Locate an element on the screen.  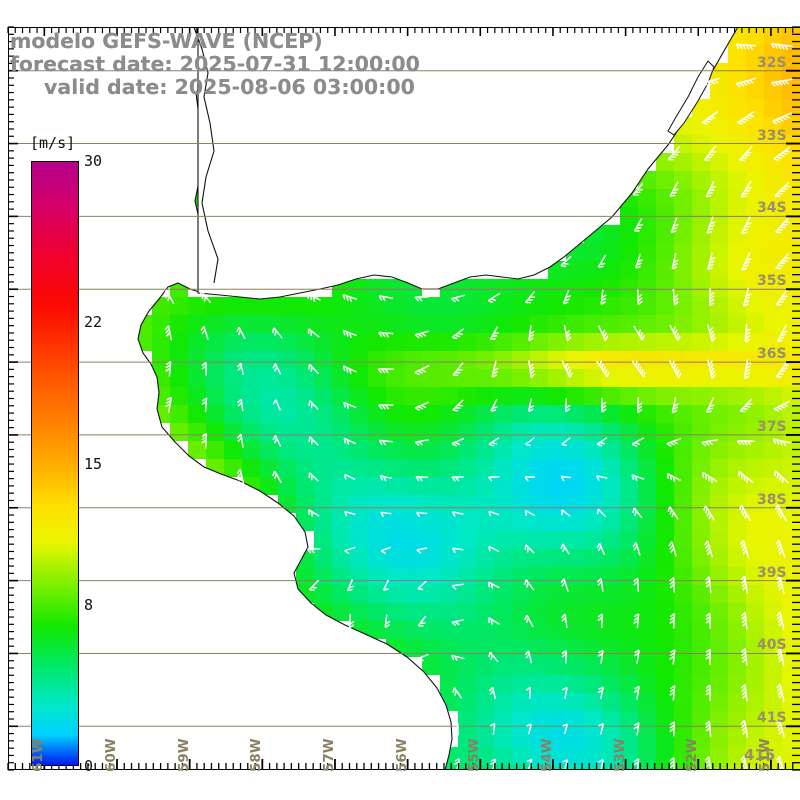
valid-date-label: valid date: 2025-08-06 03:00:00 is located at coordinates (229, 87).